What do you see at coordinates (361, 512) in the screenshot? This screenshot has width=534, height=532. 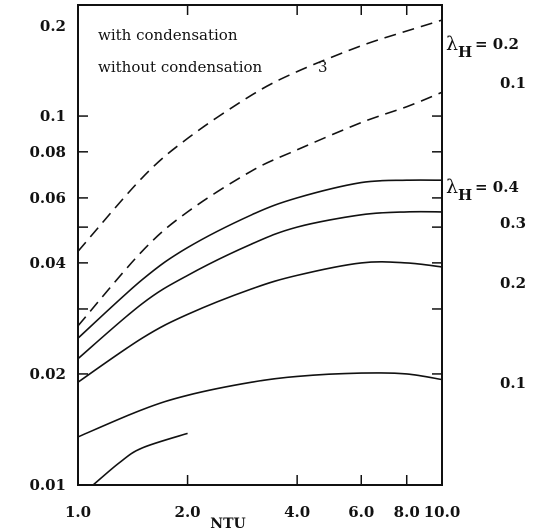 I see `x-tick-label: 6.0` at bounding box center [361, 512].